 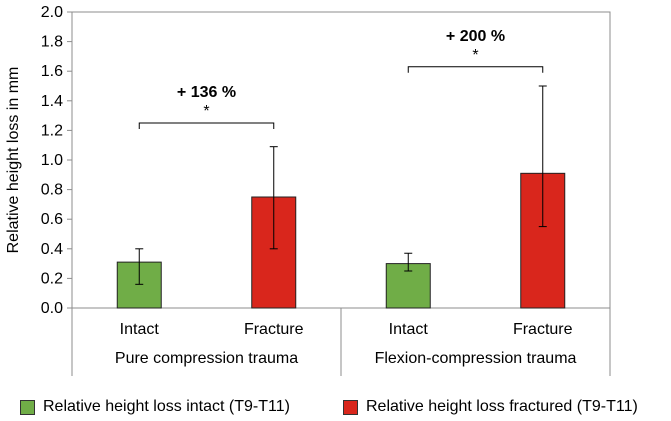 What do you see at coordinates (166, 406) in the screenshot?
I see `legend-label-intact: Relative height loss intact (T9-T11)` at bounding box center [166, 406].